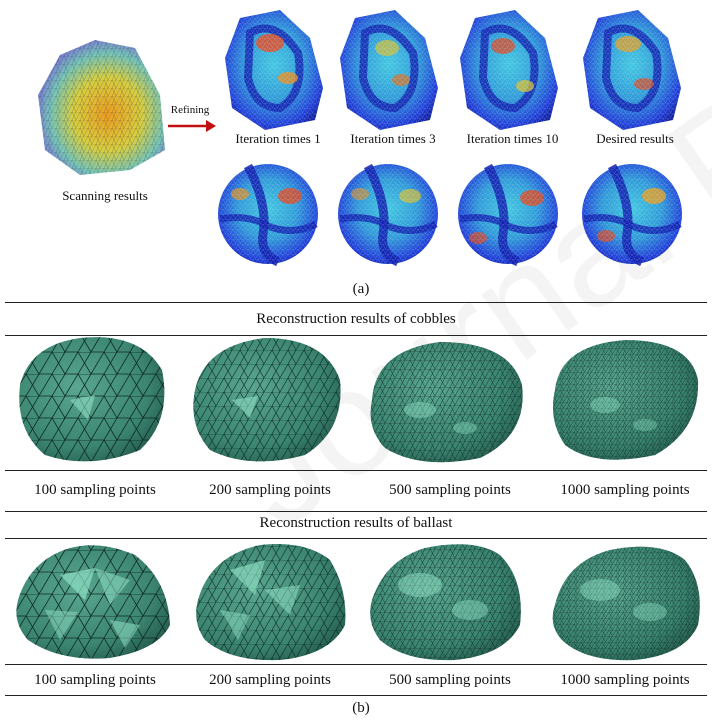 The width and height of the screenshot is (712, 720). Describe the element at coordinates (512, 138) in the screenshot. I see `iteration-label-10: Iteration times 10` at that location.